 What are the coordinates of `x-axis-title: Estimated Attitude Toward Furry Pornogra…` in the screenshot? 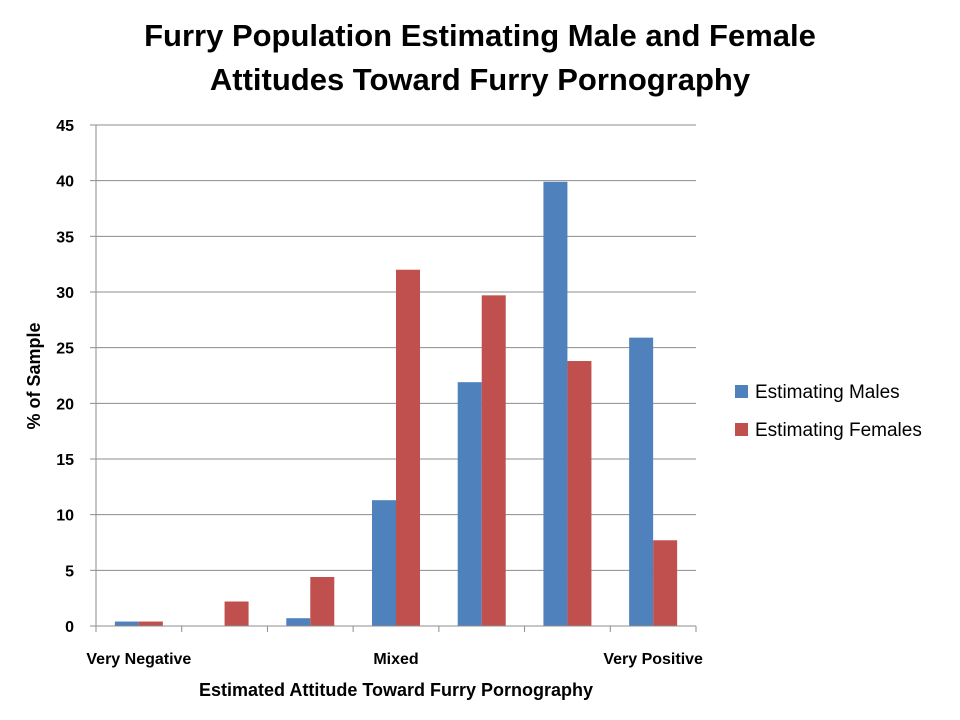 It's located at (396, 690).